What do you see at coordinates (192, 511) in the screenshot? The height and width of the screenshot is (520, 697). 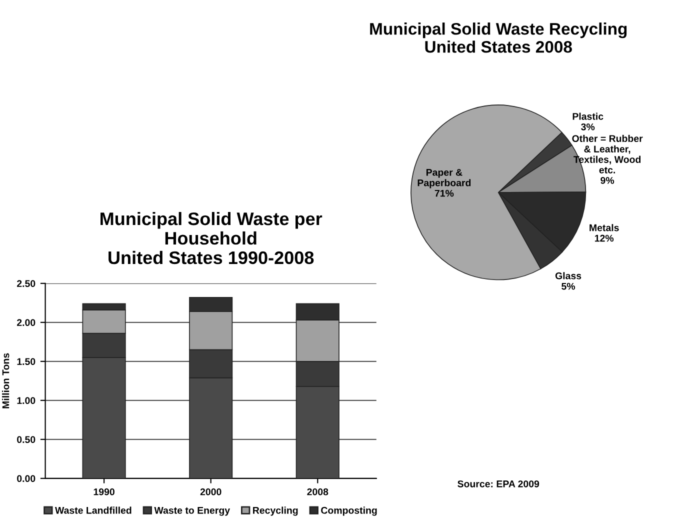 I see `legend-label: Waste to Energy` at bounding box center [192, 511].